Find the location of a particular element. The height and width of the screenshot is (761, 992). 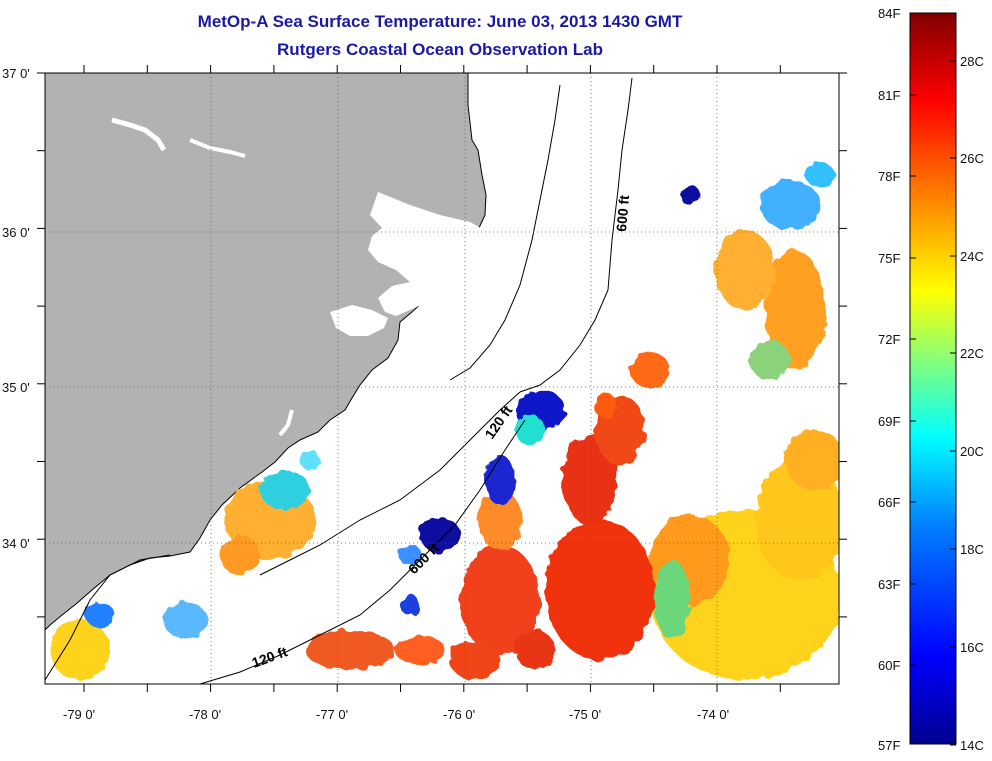

colorbar-f-label: 60F is located at coordinates (889, 665).